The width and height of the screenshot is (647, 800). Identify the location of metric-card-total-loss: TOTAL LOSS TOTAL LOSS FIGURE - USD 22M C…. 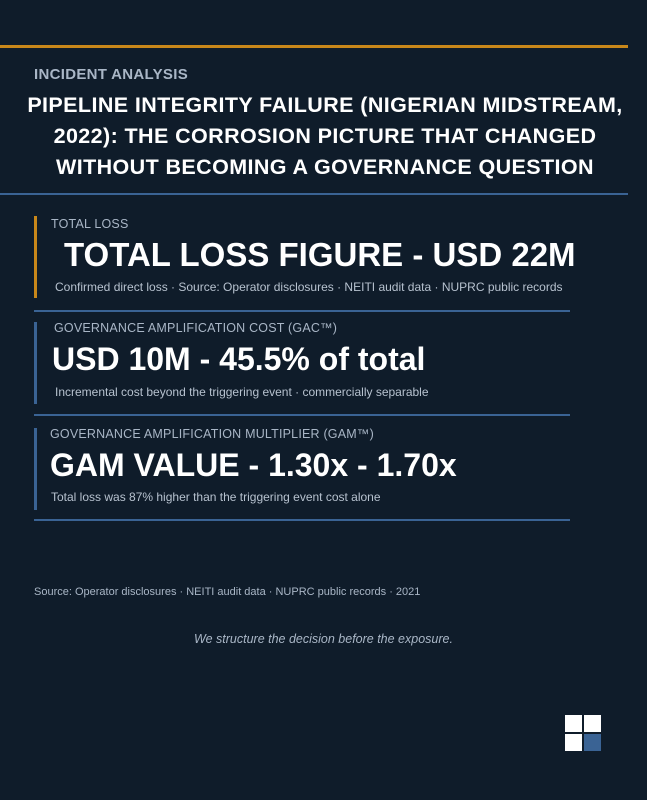
(305, 264).